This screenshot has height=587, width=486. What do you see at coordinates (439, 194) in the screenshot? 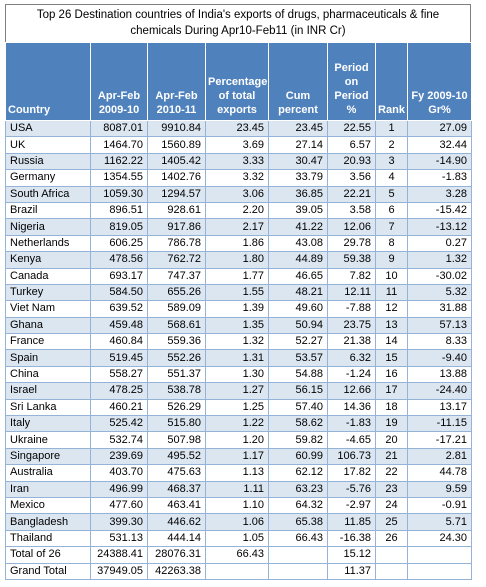
I see `value-cell: 3.28` at bounding box center [439, 194].